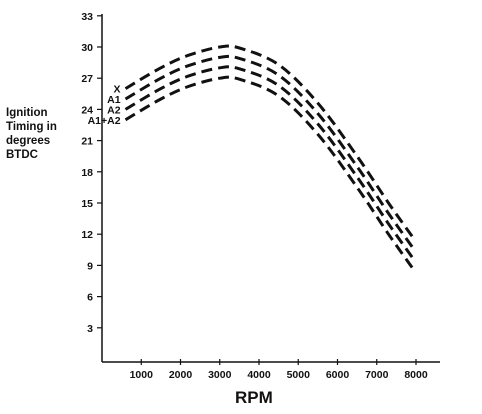 This screenshot has width=482, height=414. I want to click on y-tick-label: 12, so click(87, 235).